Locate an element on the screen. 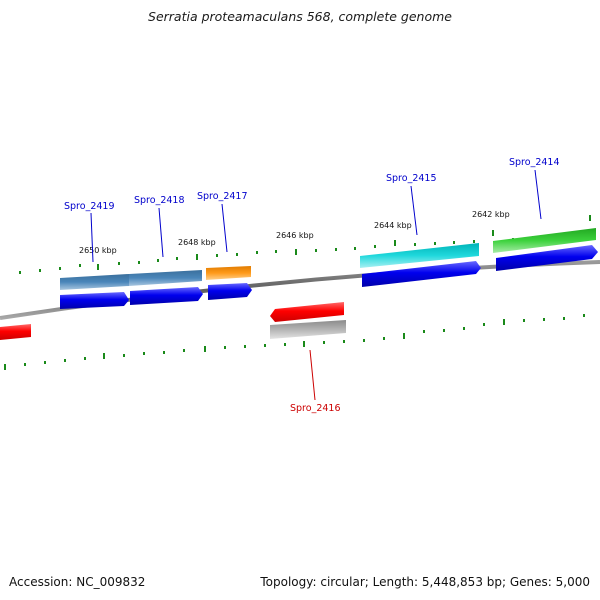  gene-label-spro-2418: Spro_2418 is located at coordinates (159, 200).